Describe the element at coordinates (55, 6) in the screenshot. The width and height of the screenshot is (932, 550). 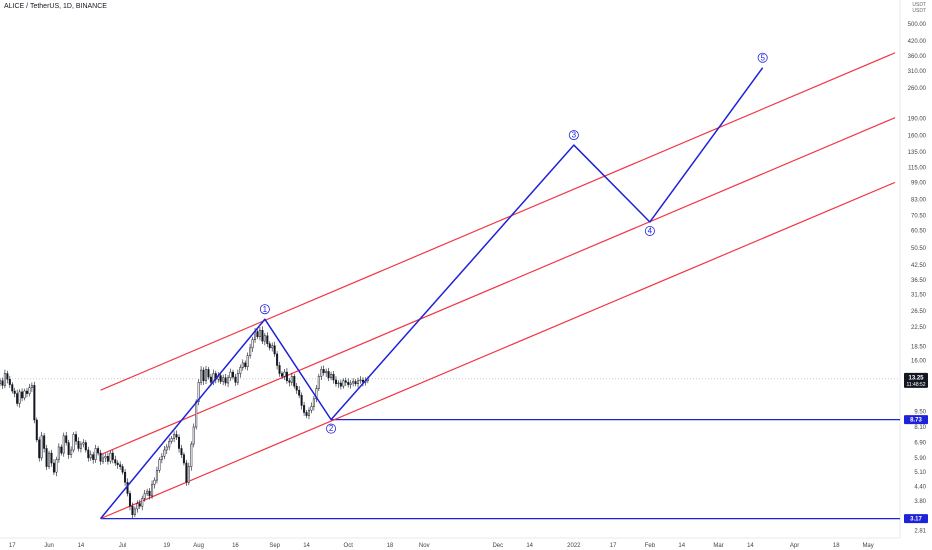
I see `symbol-title: ALICE / TetherUS, 1D, BINANCE` at that location.